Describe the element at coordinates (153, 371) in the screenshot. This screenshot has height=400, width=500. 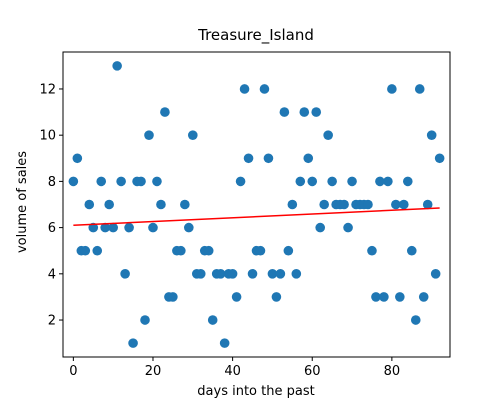
I see `x-tick-label: 20` at that location.